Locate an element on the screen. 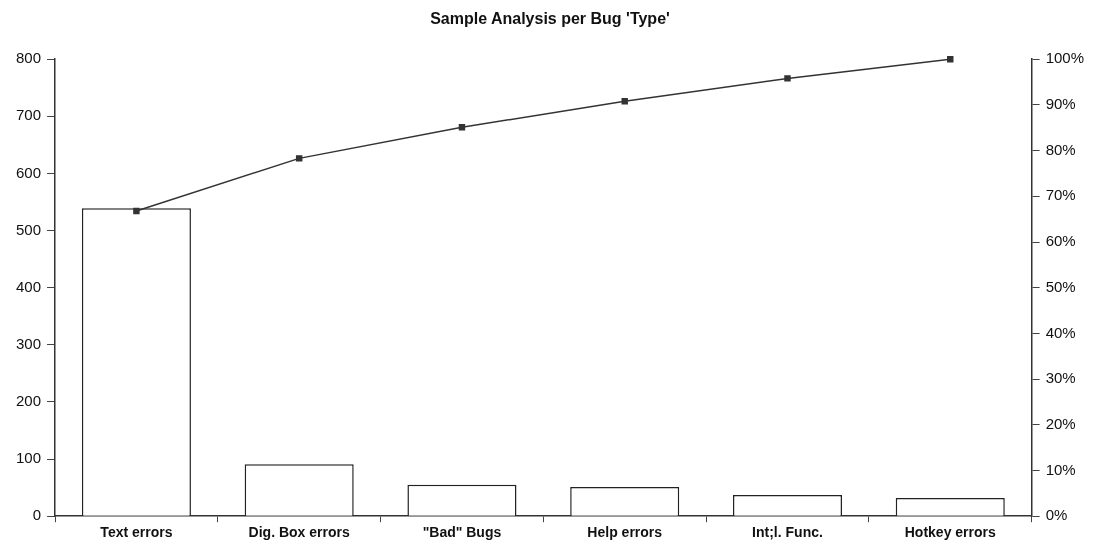 Image resolution: width=1110 pixels, height=555 pixels. y-tick-label: 300 is located at coordinates (29, 343).